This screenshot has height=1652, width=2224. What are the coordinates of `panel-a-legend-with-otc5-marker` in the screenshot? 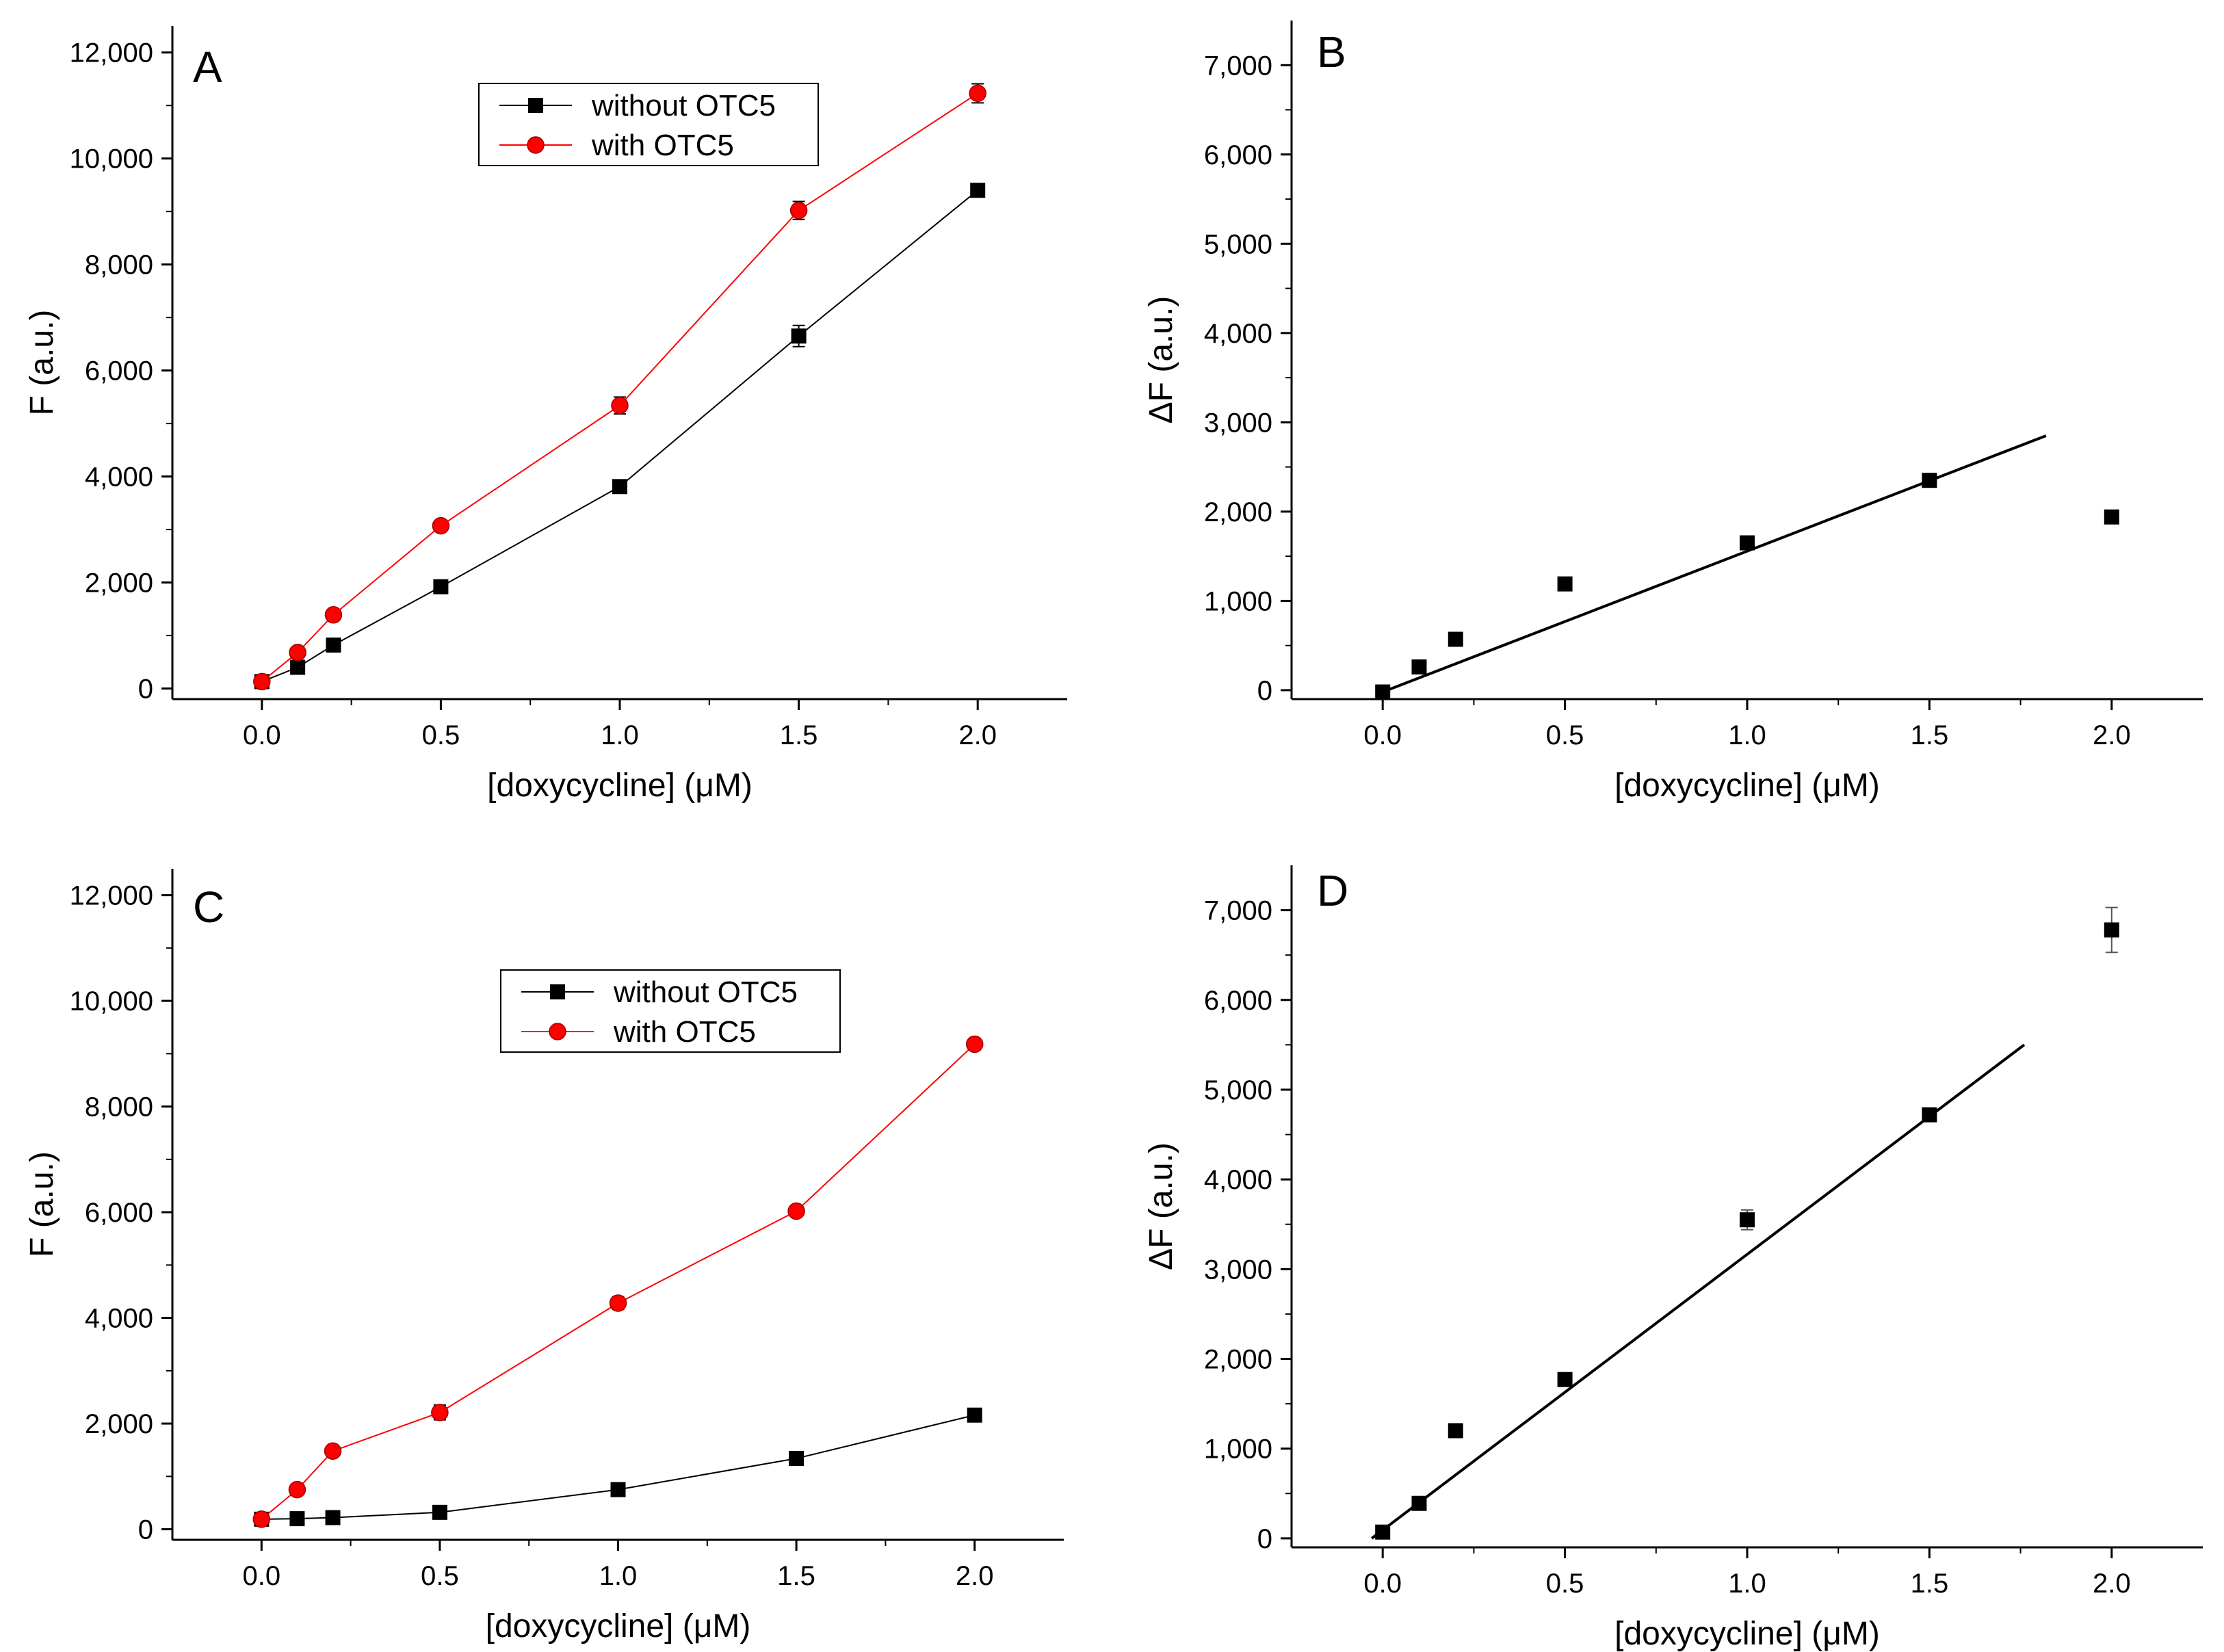 It's located at (536, 145).